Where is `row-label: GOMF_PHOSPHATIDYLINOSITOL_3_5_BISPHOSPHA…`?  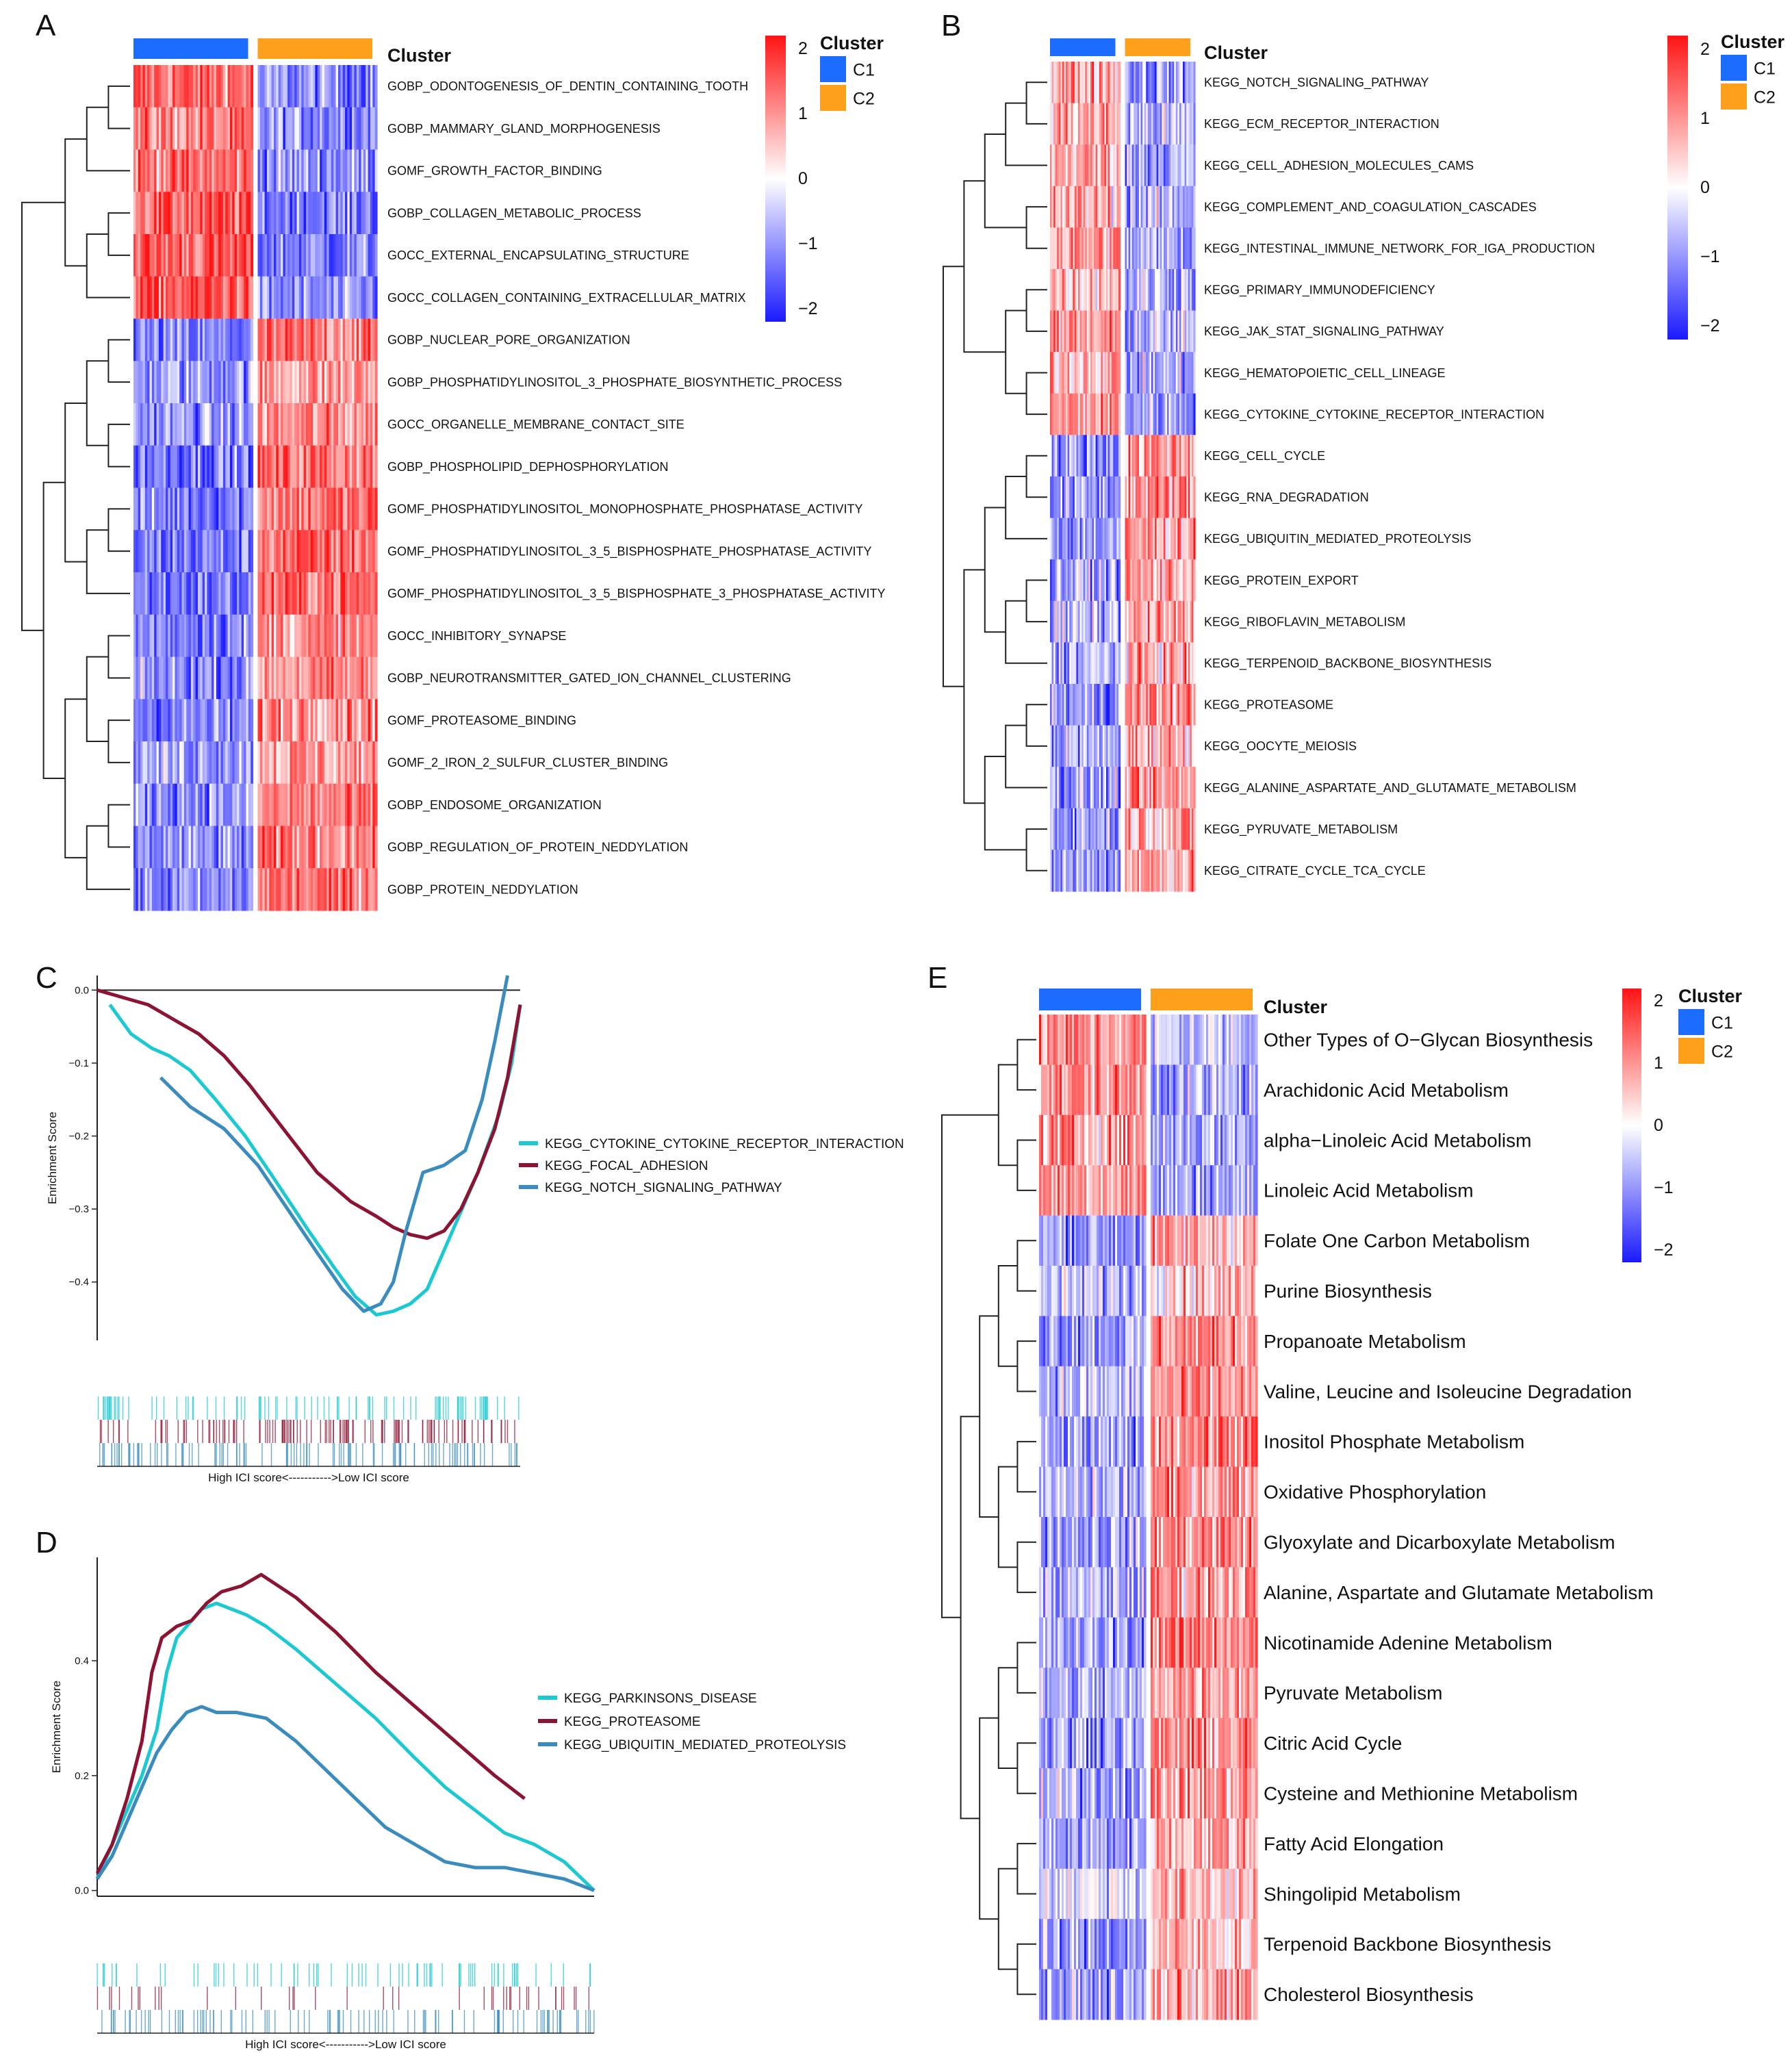
row-label: GOMF_PHOSPHATIDYLINOSITOL_3_5_BISPHOSPHA… is located at coordinates (629, 551).